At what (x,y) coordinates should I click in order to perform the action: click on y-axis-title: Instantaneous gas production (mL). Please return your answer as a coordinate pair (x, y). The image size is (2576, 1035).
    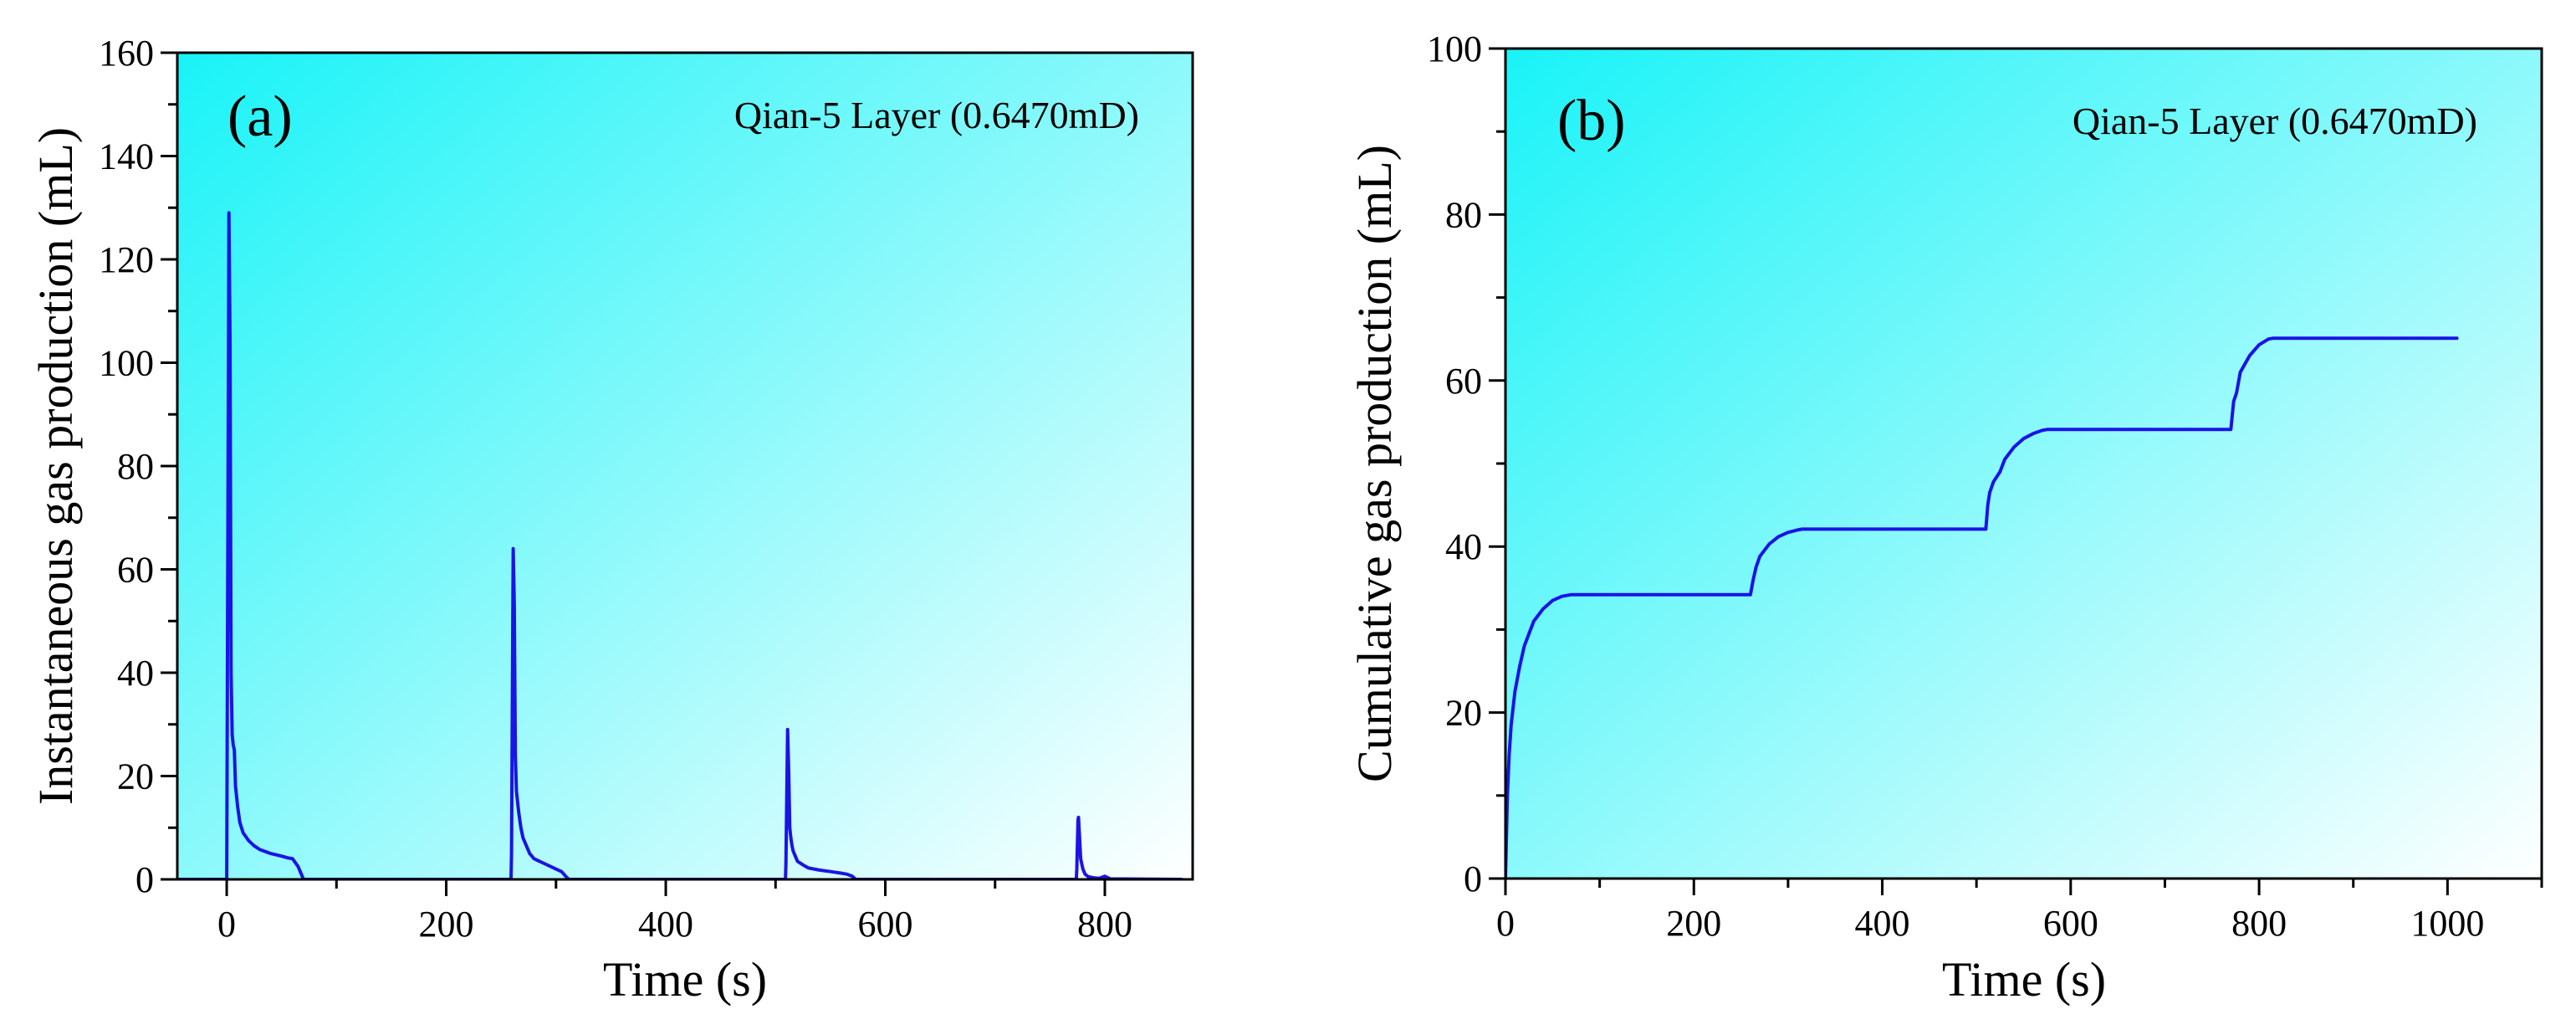
    Looking at the image, I should click on (55, 466).